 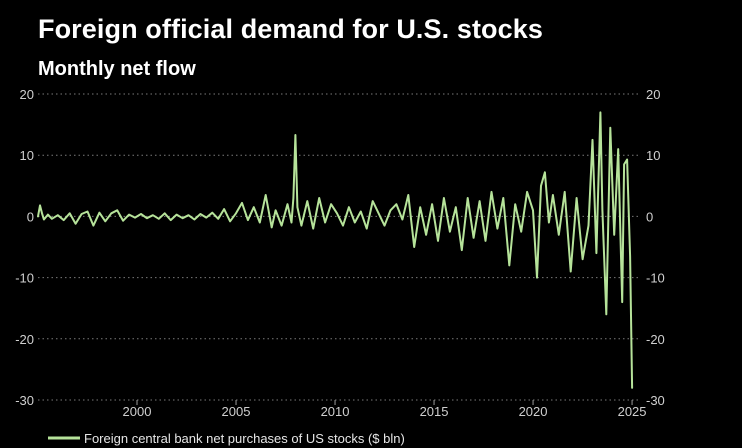 I want to click on x-tick-label: 2015, so click(x=434, y=411).